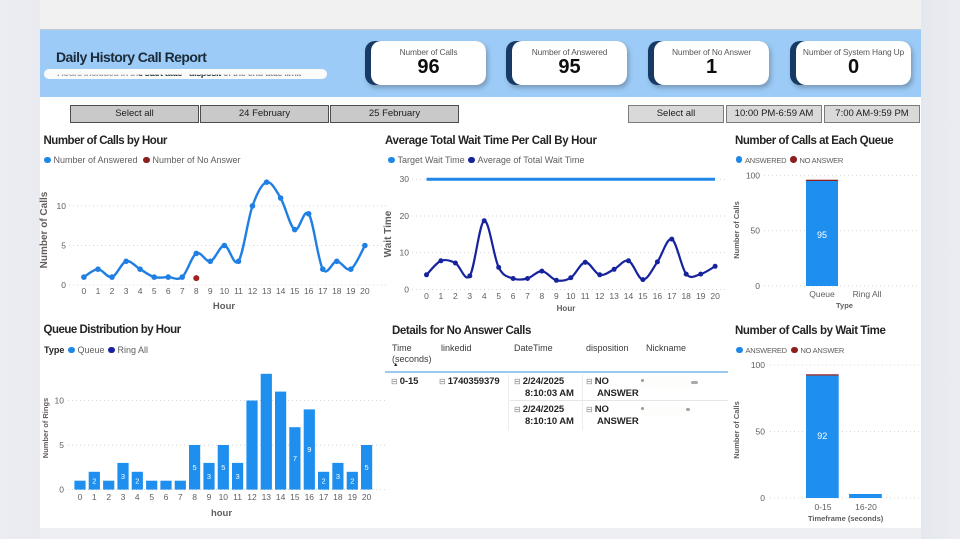 The width and height of the screenshot is (960, 539). What do you see at coordinates (822, 235) in the screenshot?
I see `svg-text: 95` at bounding box center [822, 235].